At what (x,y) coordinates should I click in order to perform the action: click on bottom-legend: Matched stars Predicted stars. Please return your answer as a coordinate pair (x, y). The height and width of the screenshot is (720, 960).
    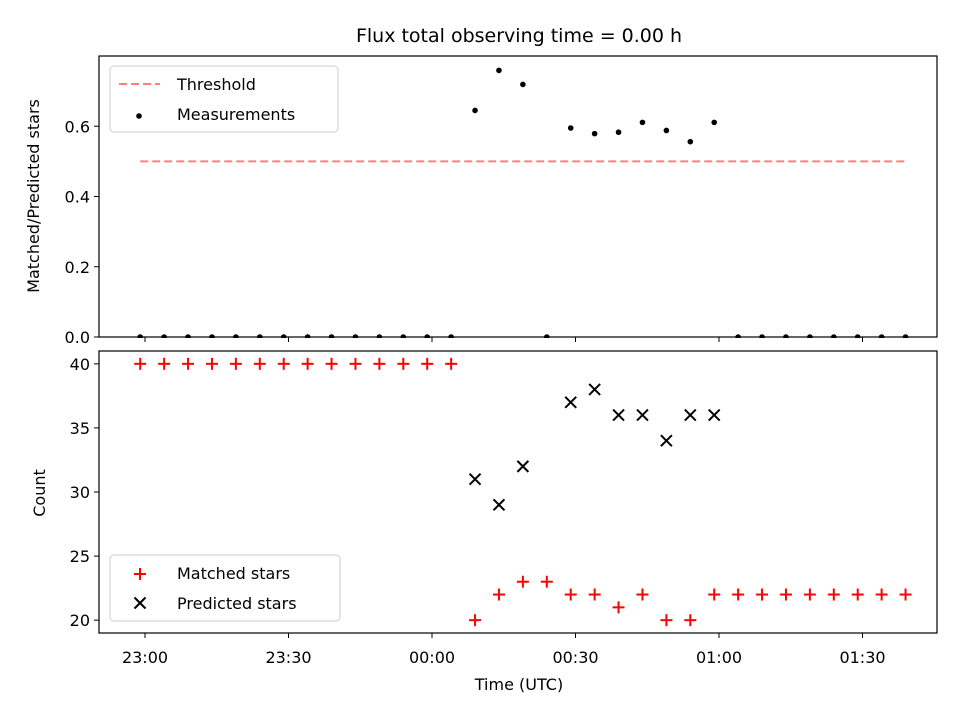
    Looking at the image, I should click on (225, 588).